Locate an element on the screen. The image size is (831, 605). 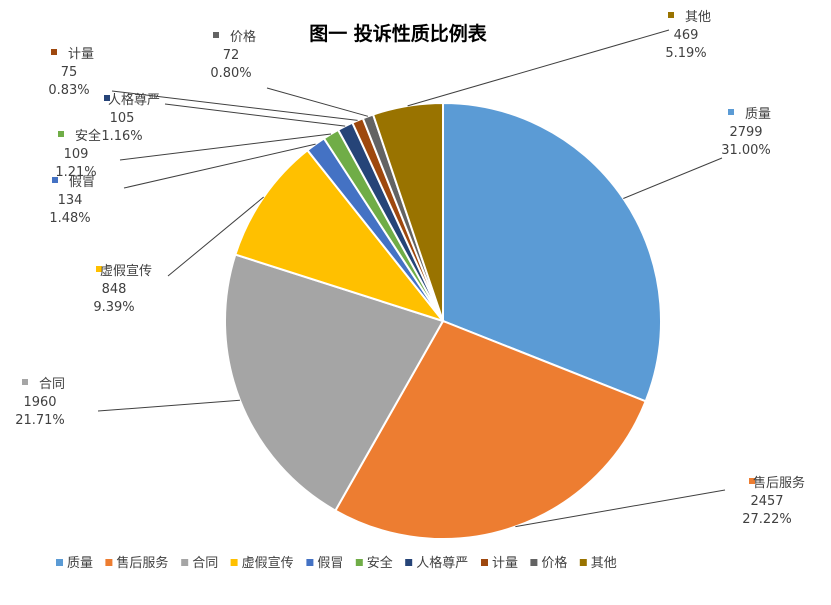
data-label-value: 848 is located at coordinates (114, 289).